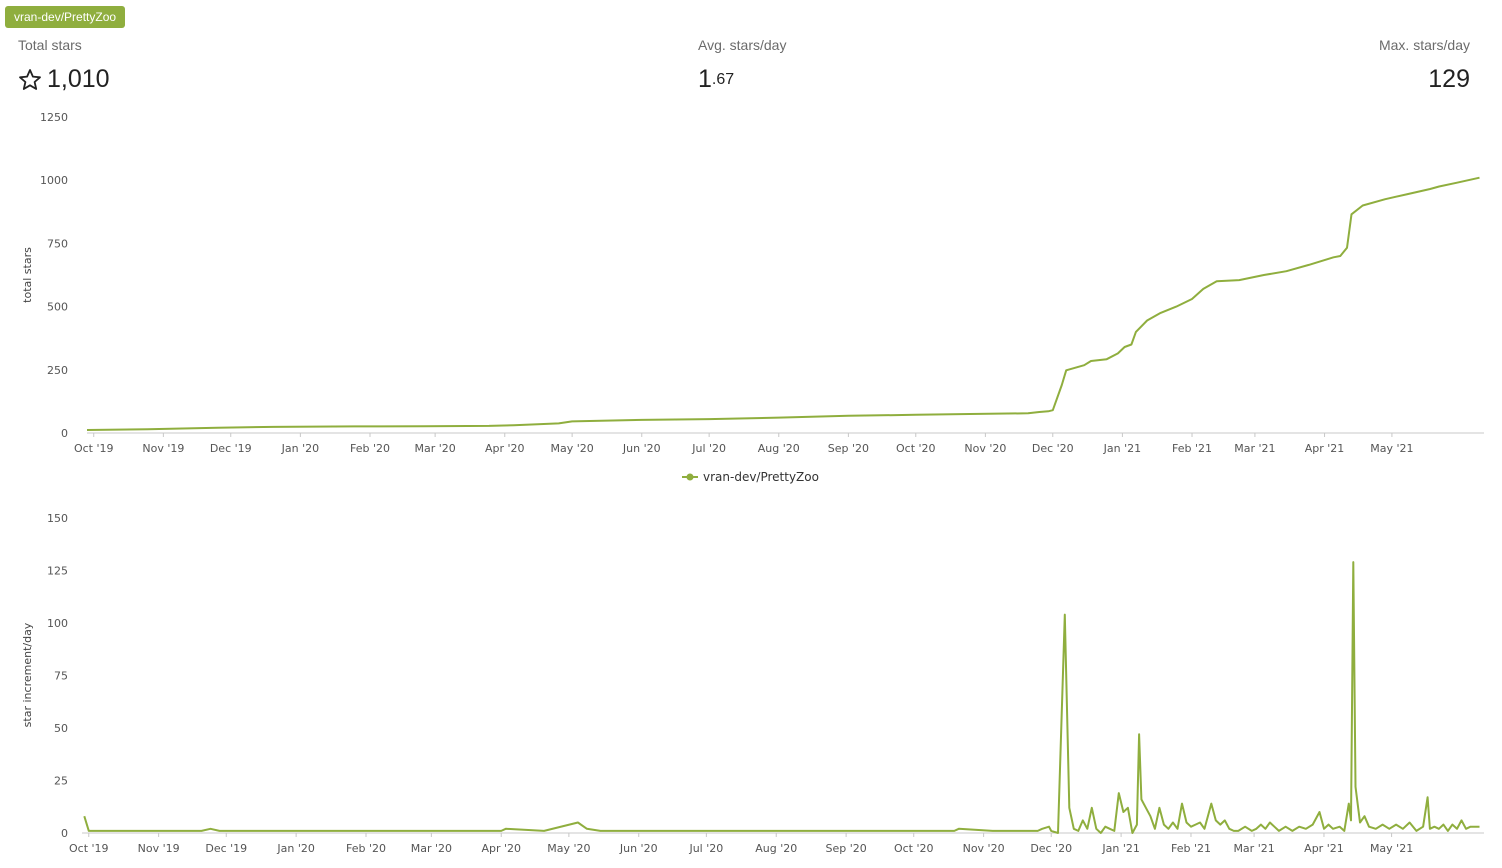  I want to click on y-tick-label: 1250, so click(54, 117).